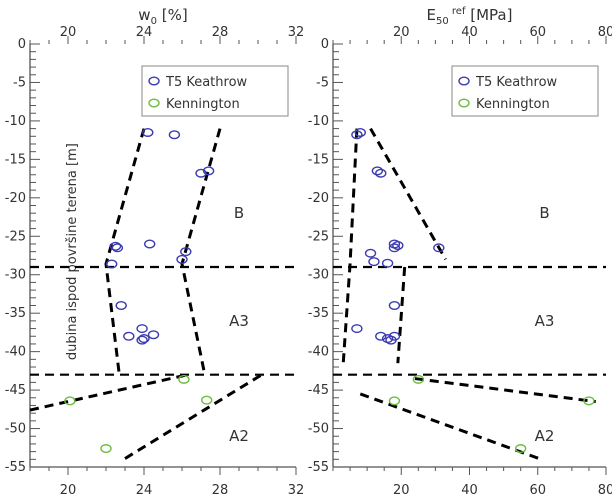  What do you see at coordinates (469, 490) in the screenshot?
I see `x-tick-label-bottom: 40` at bounding box center [469, 490].